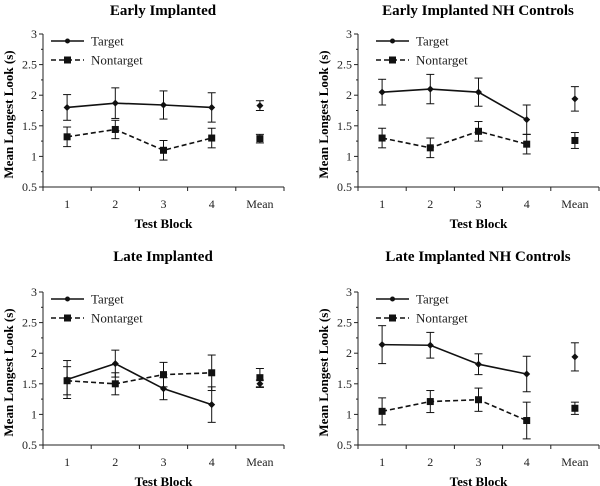 This screenshot has width=600, height=486. What do you see at coordinates (163, 257) in the screenshot?
I see `chart-title: Late Implanted` at bounding box center [163, 257].